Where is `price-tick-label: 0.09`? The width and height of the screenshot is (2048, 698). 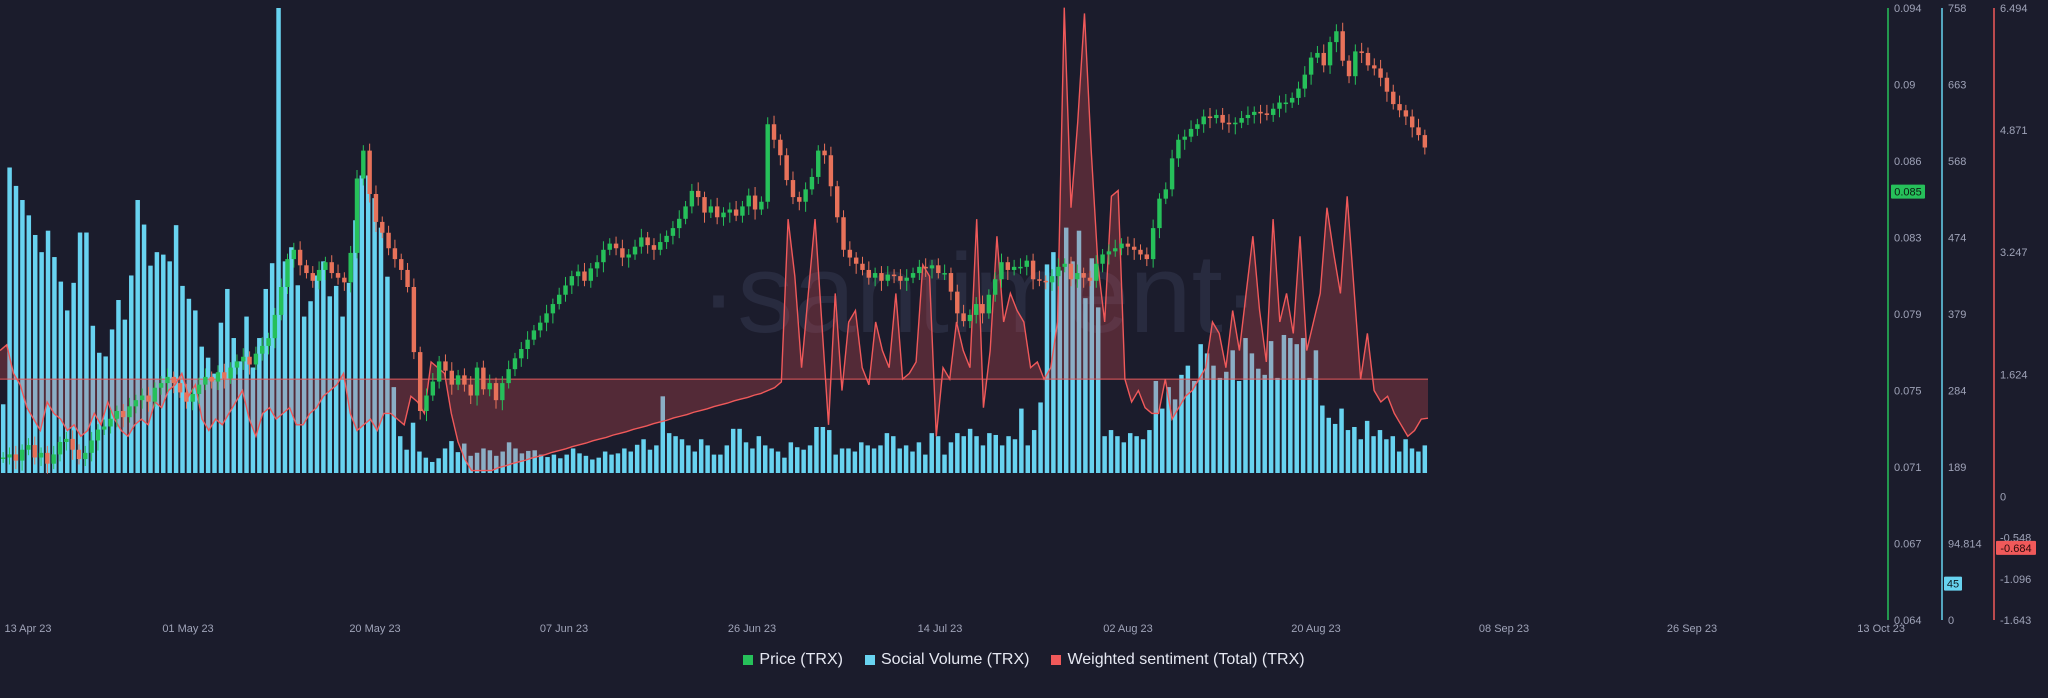
price-tick-label: 0.09 is located at coordinates (1904, 86).